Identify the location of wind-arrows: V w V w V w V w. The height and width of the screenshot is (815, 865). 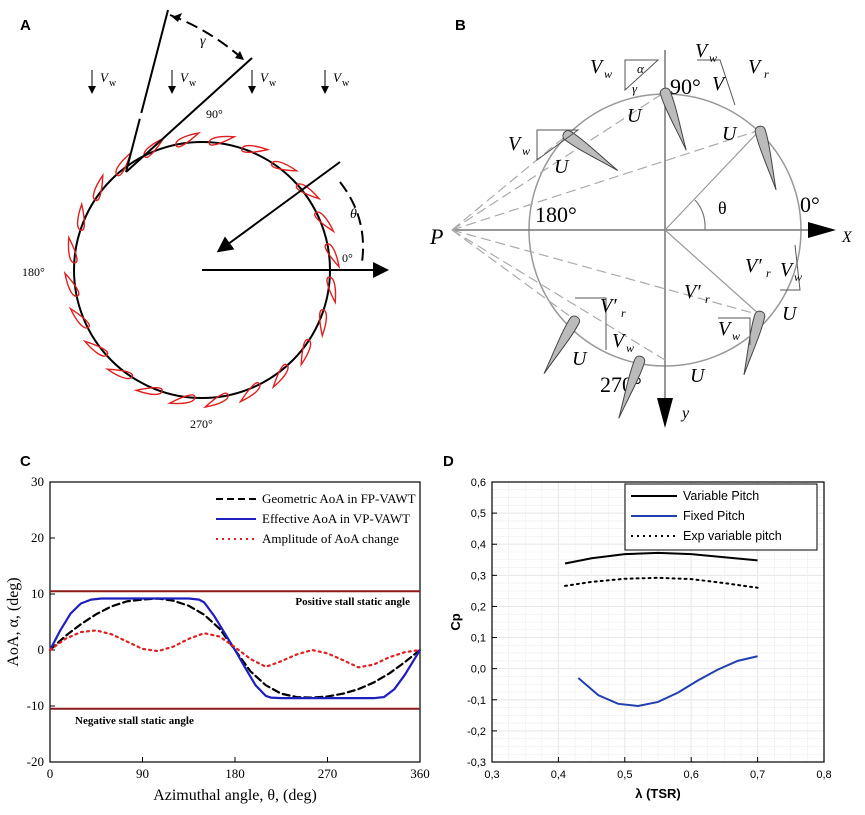
(219, 82).